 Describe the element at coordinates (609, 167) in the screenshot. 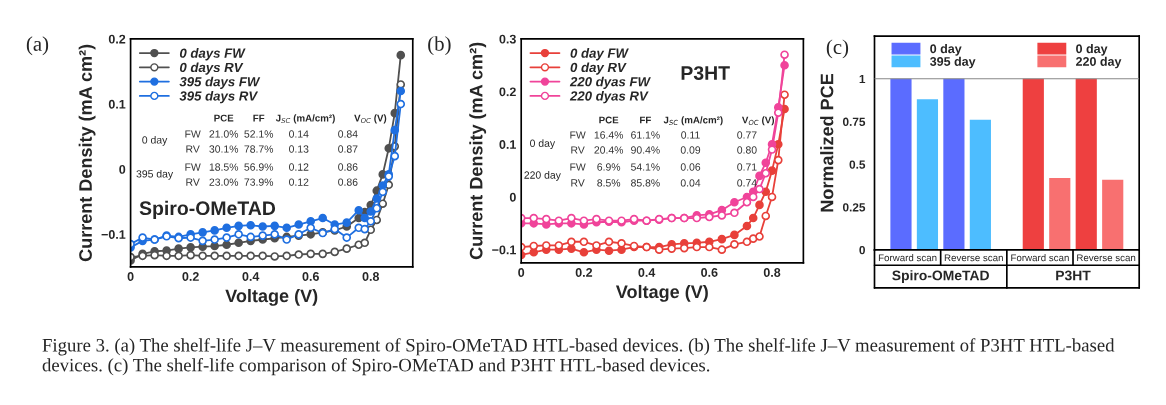

I see `annotation: 6.9%` at that location.